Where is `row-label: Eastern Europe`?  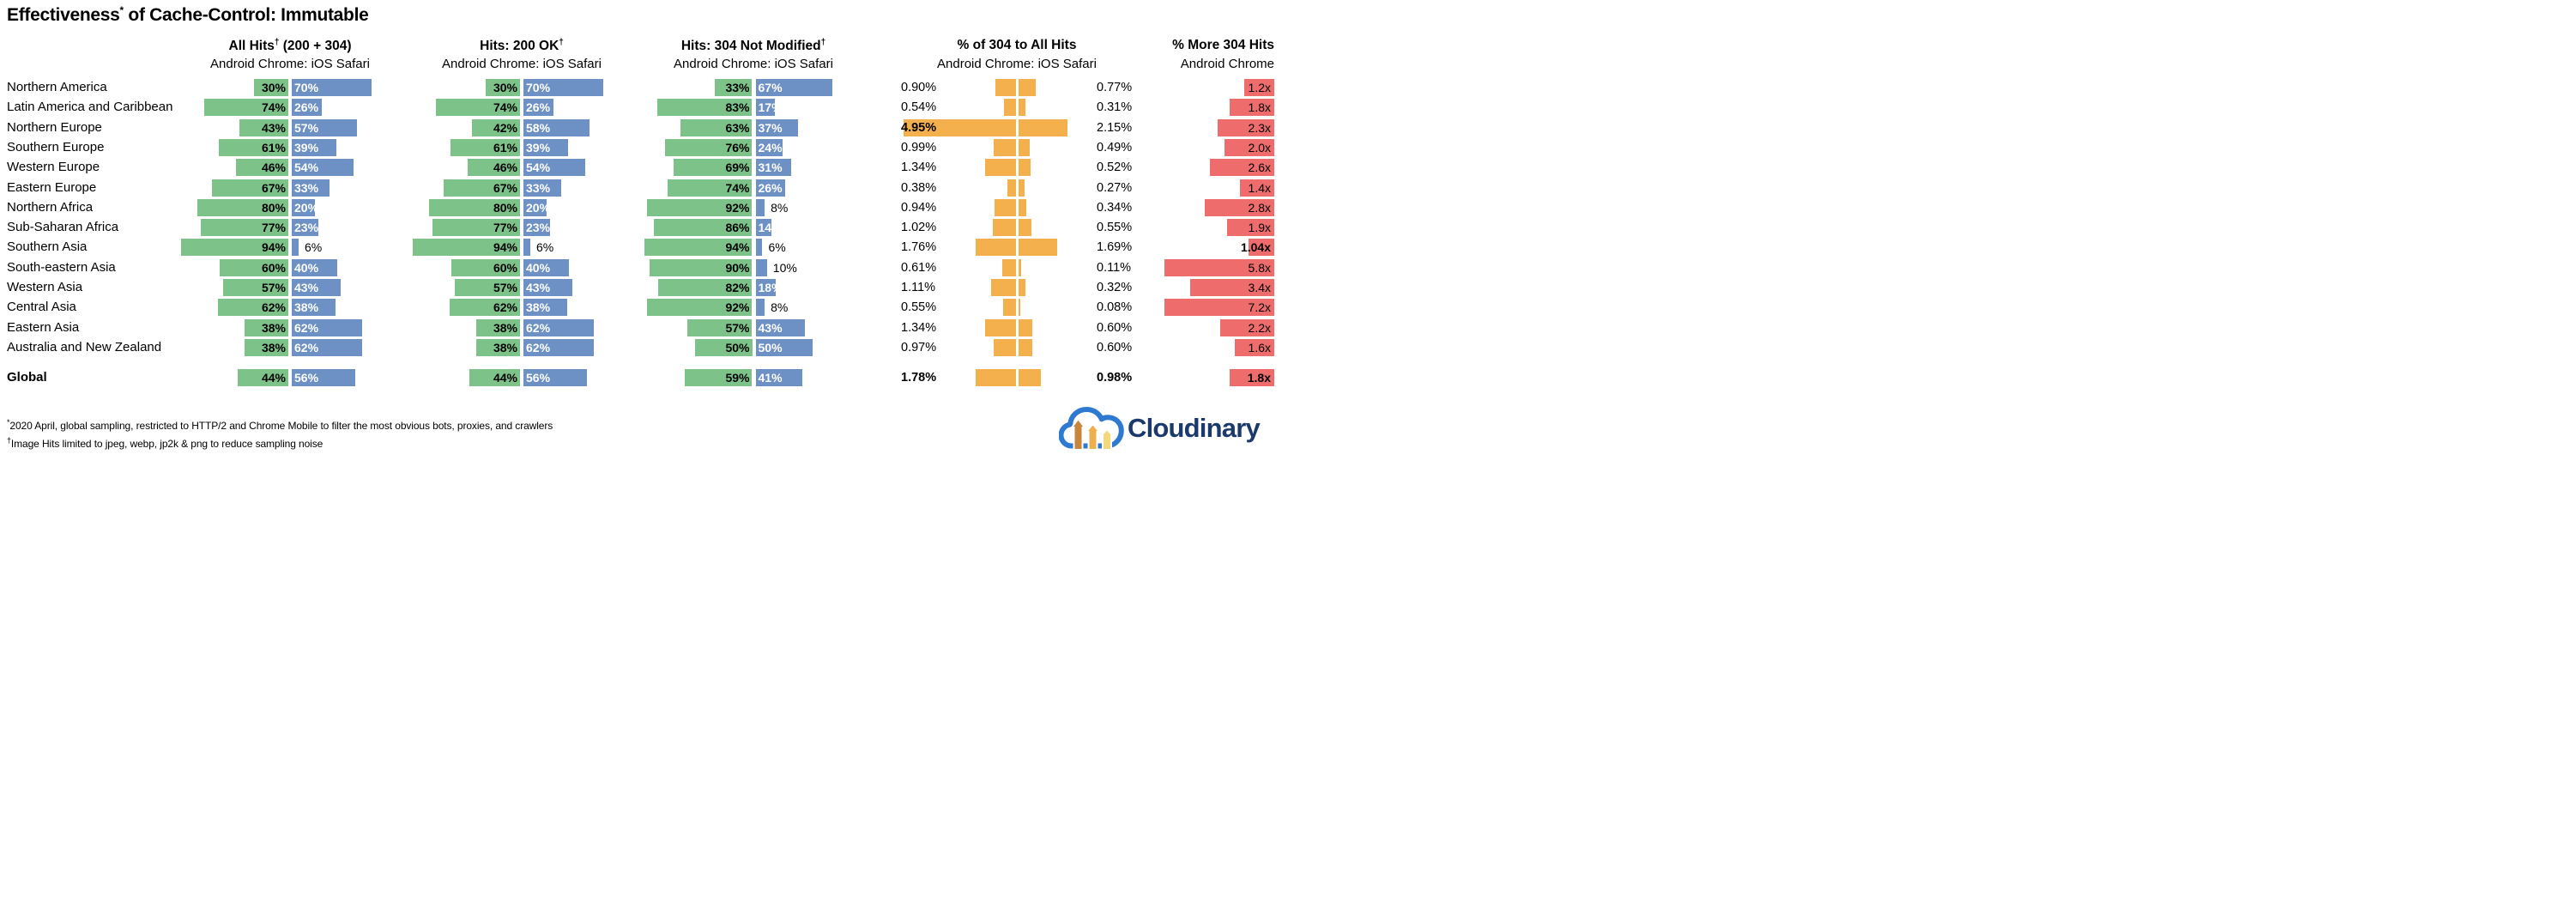 row-label: Eastern Europe is located at coordinates (52, 187).